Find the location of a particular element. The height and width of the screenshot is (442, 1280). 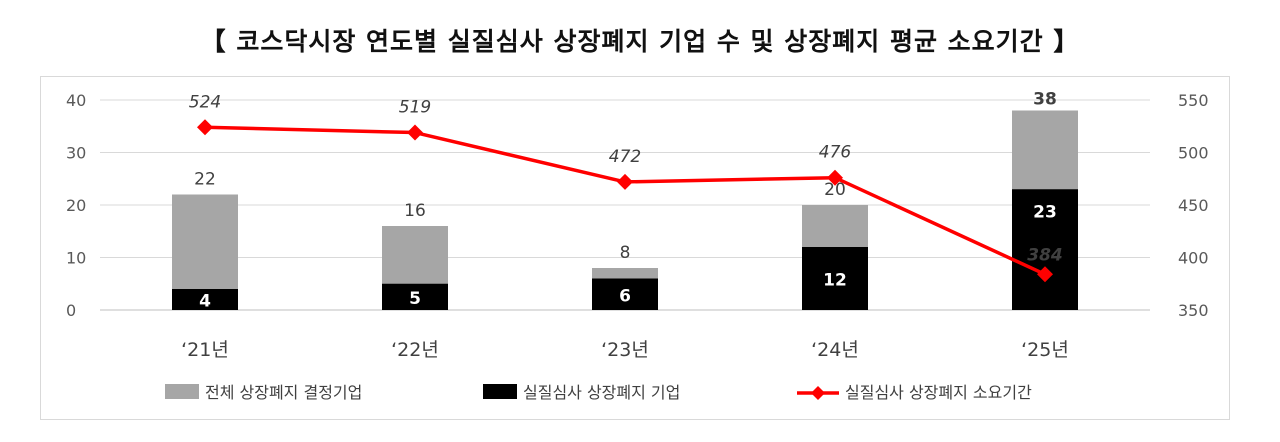

legend-label-duration: 실질심사 상장폐지 소요기간 is located at coordinates (938, 392).